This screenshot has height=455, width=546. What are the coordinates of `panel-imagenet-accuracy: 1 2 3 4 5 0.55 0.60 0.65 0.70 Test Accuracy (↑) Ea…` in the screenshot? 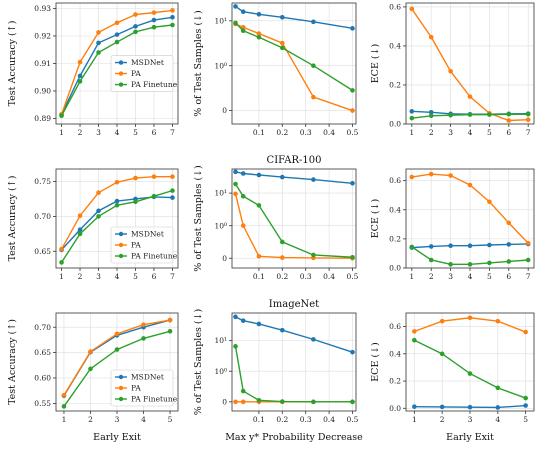 It's located at (93, 377).